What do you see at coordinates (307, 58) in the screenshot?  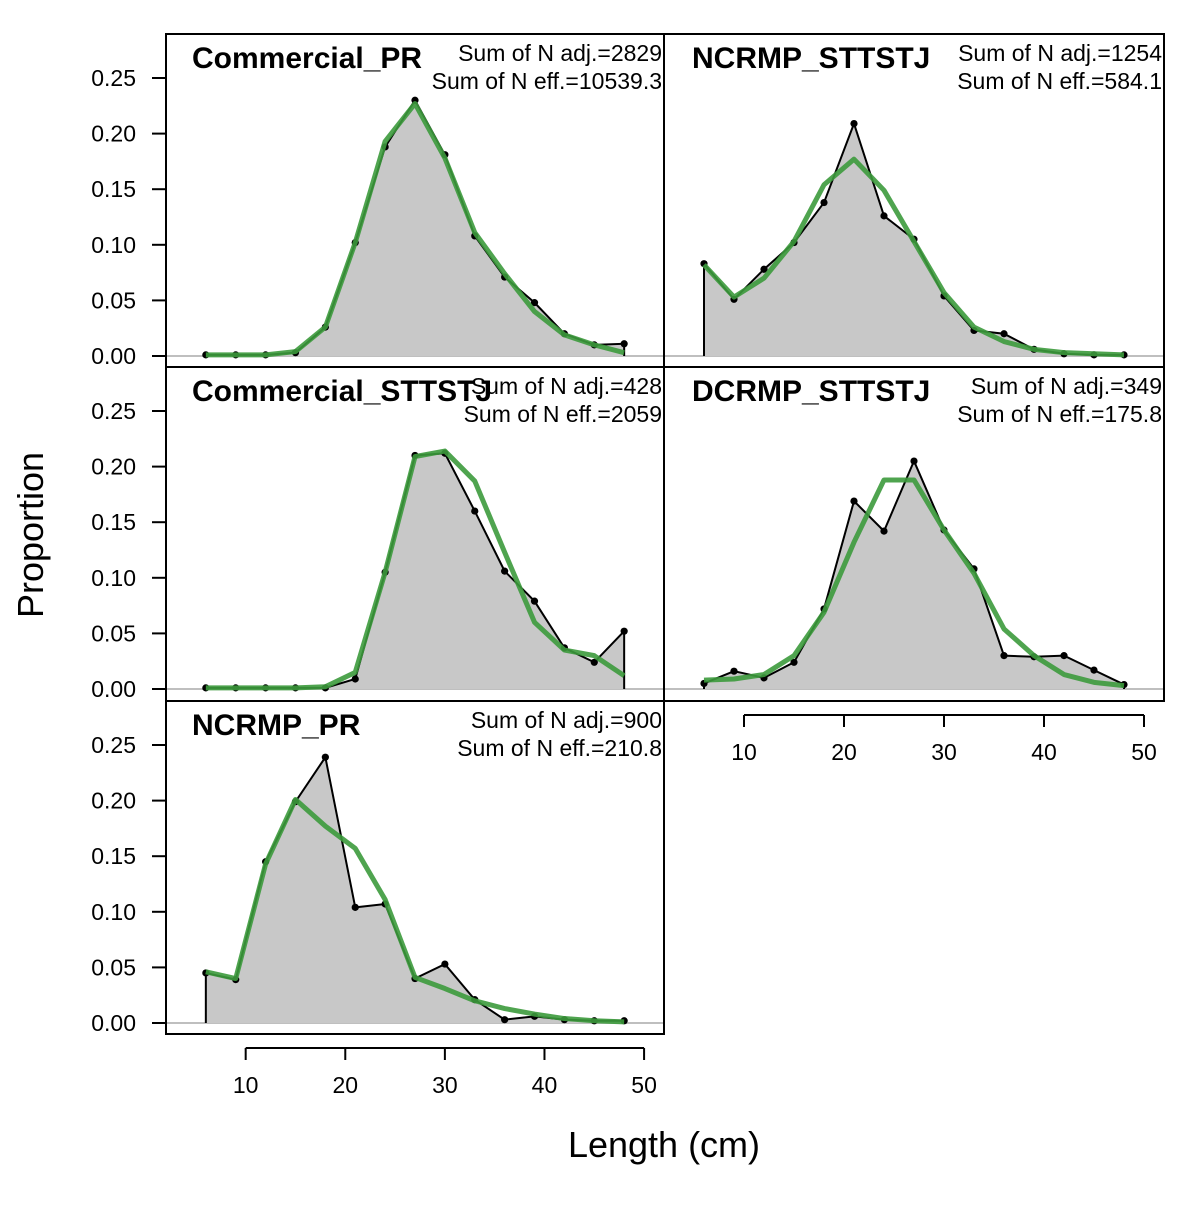 I see `panel-title: Commercial_PR` at bounding box center [307, 58].